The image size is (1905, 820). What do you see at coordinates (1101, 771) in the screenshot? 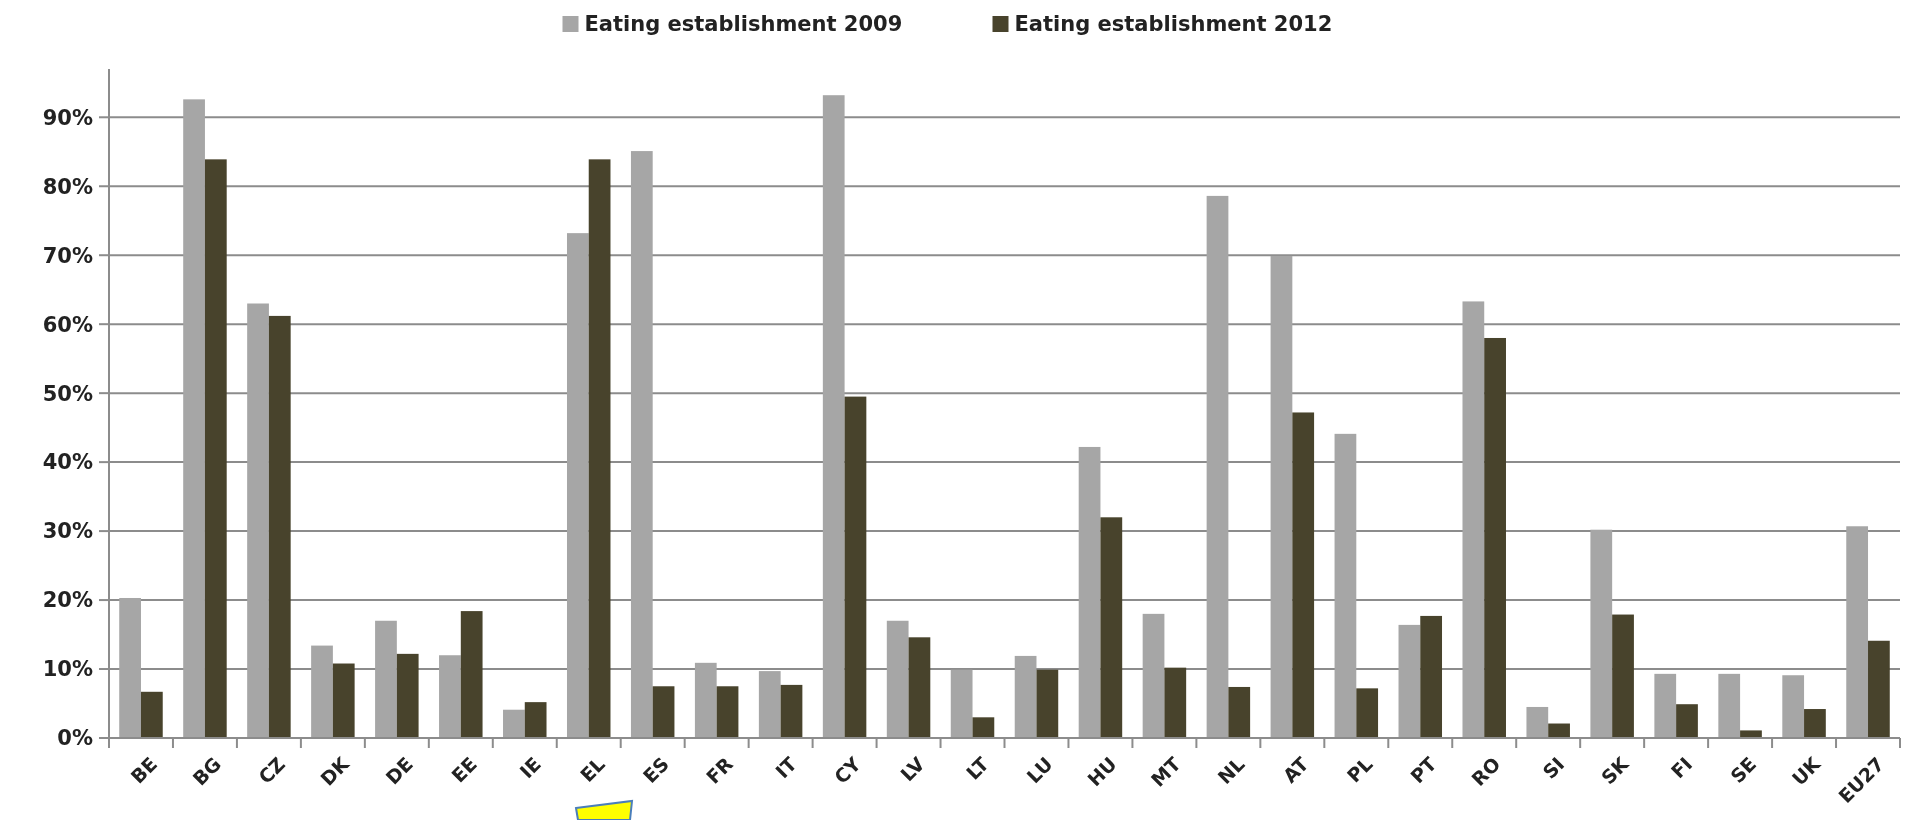
I see `x-tick-label: HU` at bounding box center [1101, 771].